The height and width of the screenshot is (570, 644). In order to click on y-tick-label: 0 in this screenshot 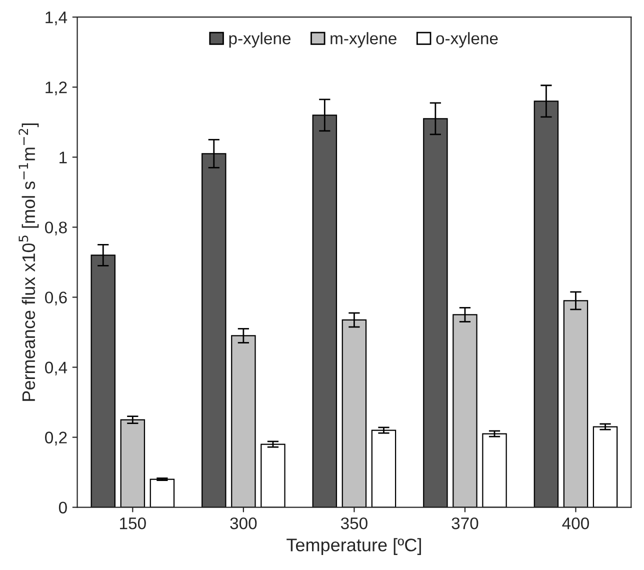, I will do `click(62, 508)`.